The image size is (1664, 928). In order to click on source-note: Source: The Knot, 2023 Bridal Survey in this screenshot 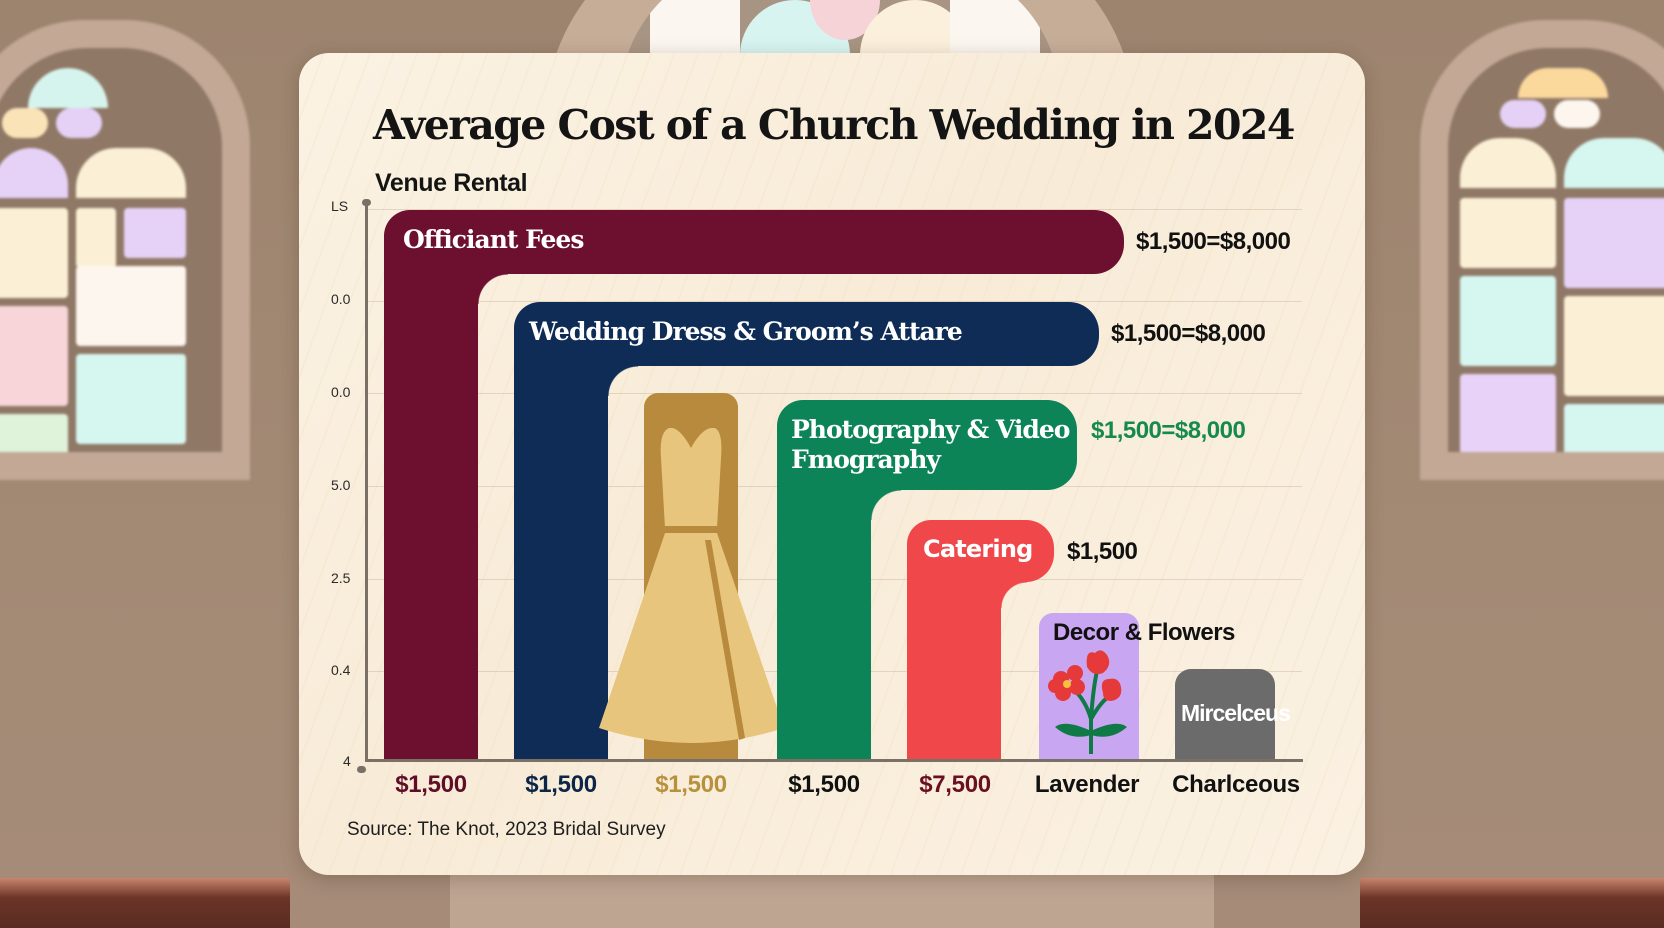, I will do `click(506, 829)`.